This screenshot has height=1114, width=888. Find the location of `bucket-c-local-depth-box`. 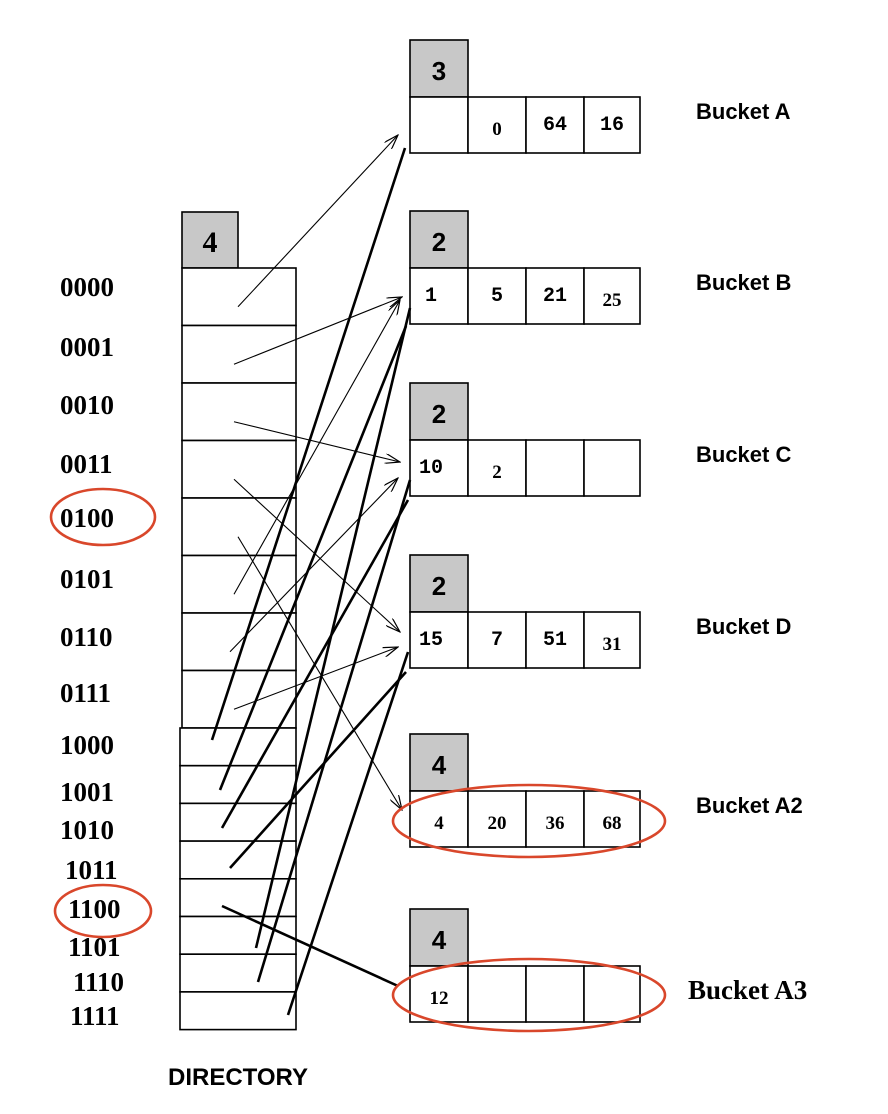

bucket-c-local-depth-box is located at coordinates (439, 411).